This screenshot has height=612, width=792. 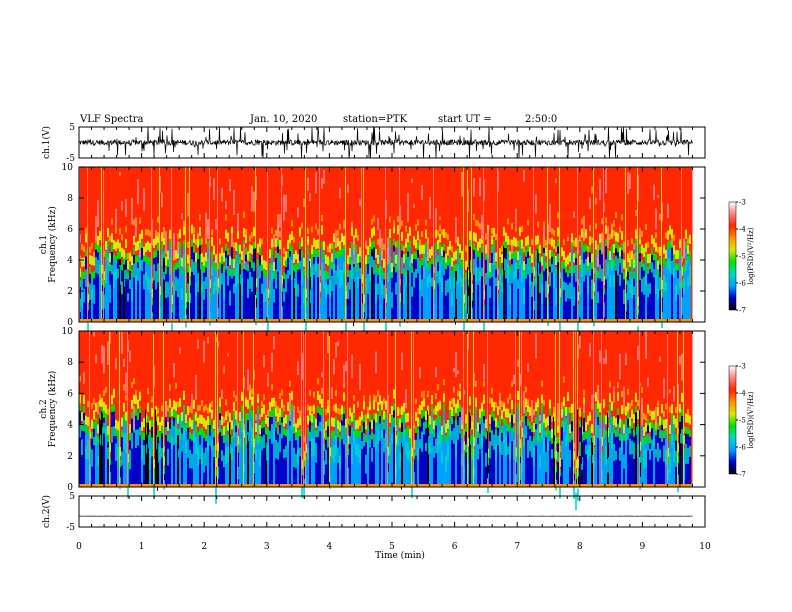 What do you see at coordinates (742, 367) in the screenshot?
I see `colorbar-tick-label: -3` at bounding box center [742, 367].